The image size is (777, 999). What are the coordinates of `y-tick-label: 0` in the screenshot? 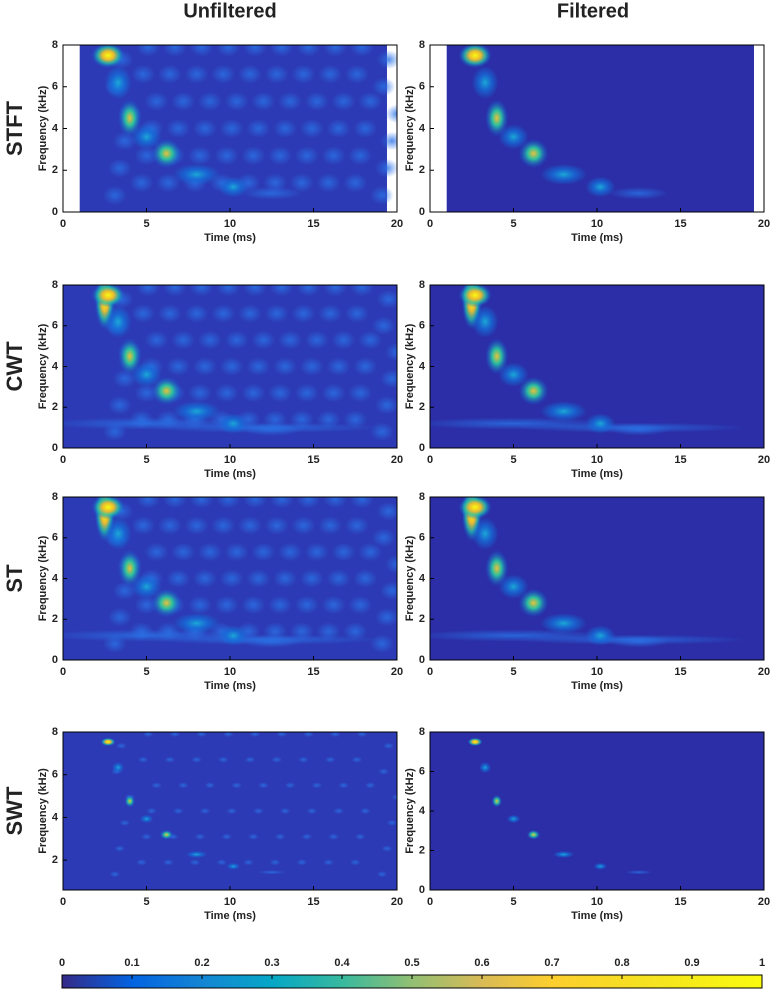 It's located at (55, 212).